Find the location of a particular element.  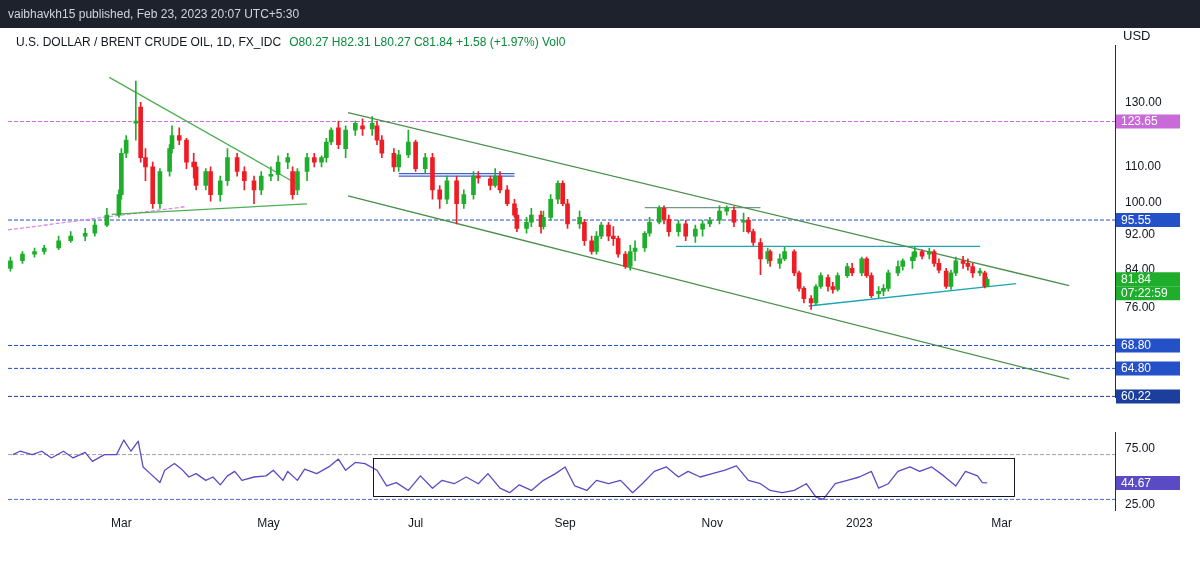

x-tick-label: Nov is located at coordinates (712, 523).